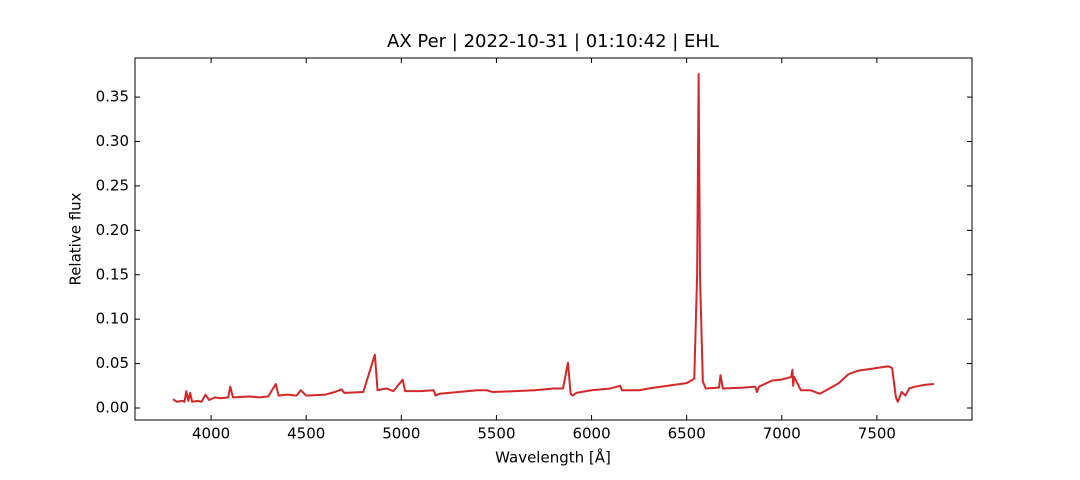 The image size is (1080, 480). What do you see at coordinates (112, 408) in the screenshot?
I see `y-tick-label: 0.00` at bounding box center [112, 408].